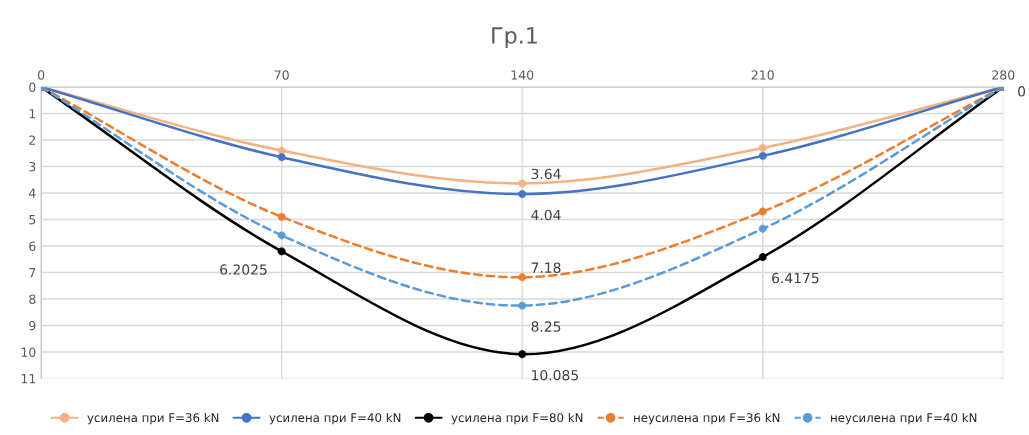 Image resolution: width=1029 pixels, height=435 pixels. What do you see at coordinates (32, 166) in the screenshot?
I see `y-tick-label: 3` at bounding box center [32, 166].